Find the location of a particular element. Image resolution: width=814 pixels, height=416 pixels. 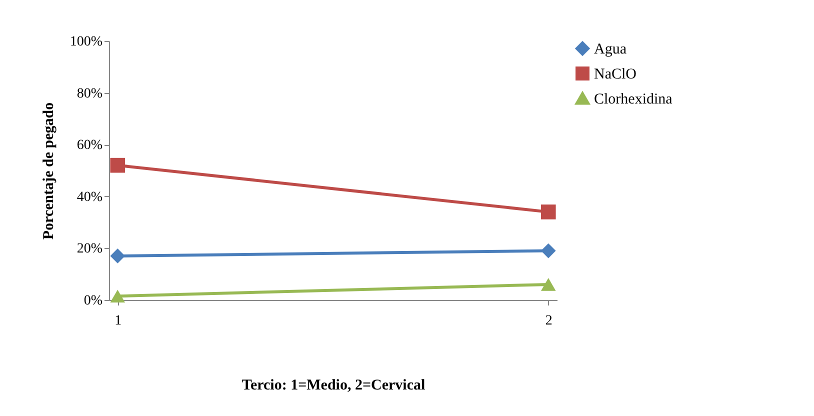

x-tick-label: 1 is located at coordinates (118, 321).